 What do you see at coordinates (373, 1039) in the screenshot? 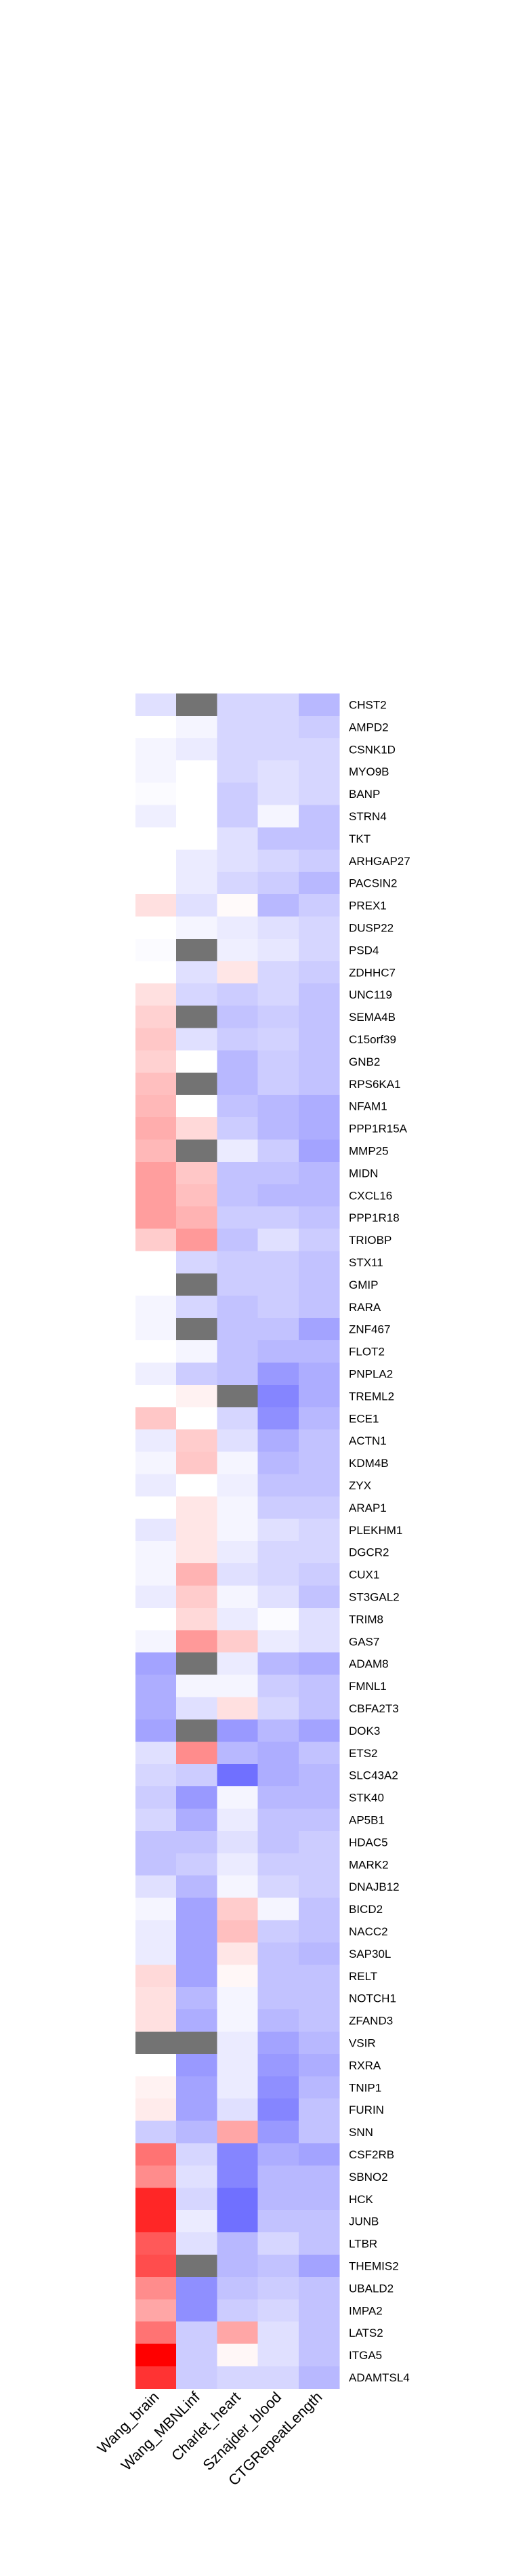
I see `row-label: C15orf39` at bounding box center [373, 1039].